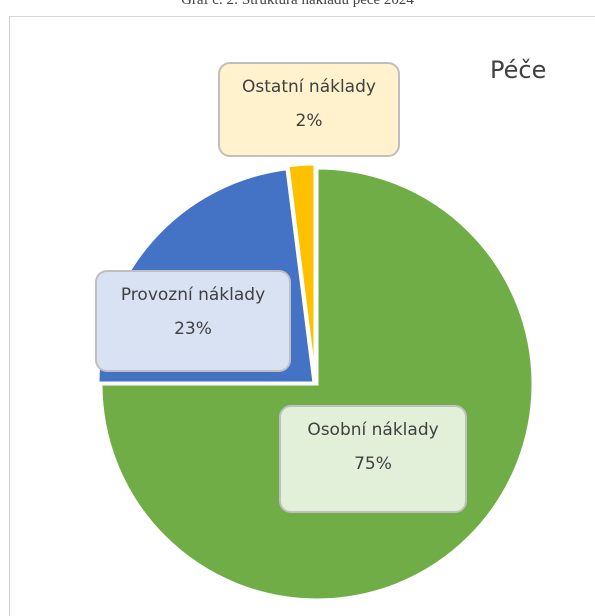 The width and height of the screenshot is (595, 616). Describe the element at coordinates (309, 87) in the screenshot. I see `slice-label-name: Ostatní náklady` at that location.